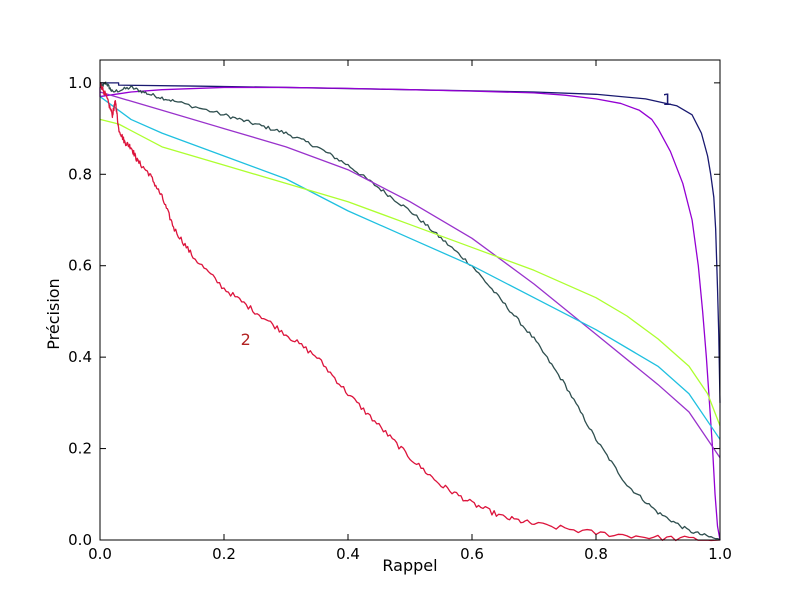 This screenshot has width=800, height=600. What do you see at coordinates (80, 449) in the screenshot?
I see `y-tick-label: 0.2` at bounding box center [80, 449].